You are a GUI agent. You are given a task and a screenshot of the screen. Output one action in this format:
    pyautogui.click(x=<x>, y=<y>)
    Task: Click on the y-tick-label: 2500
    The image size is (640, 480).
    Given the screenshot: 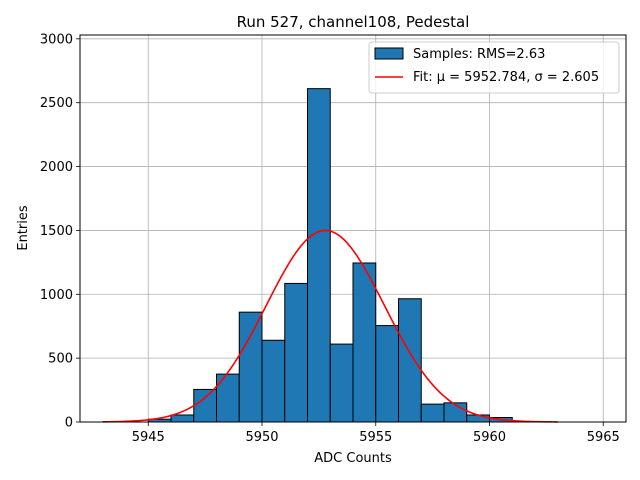 What is the action you would take?
    pyautogui.click(x=56, y=103)
    